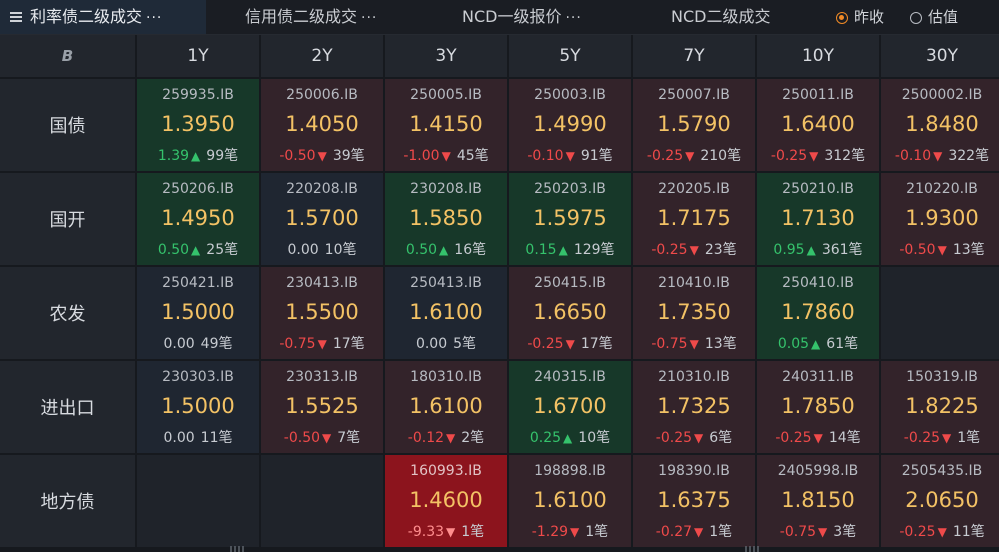 This screenshot has height=552, width=999. I want to click on quote-cell: 230303.IB 1.5000 0.00 11笔, so click(198, 407).